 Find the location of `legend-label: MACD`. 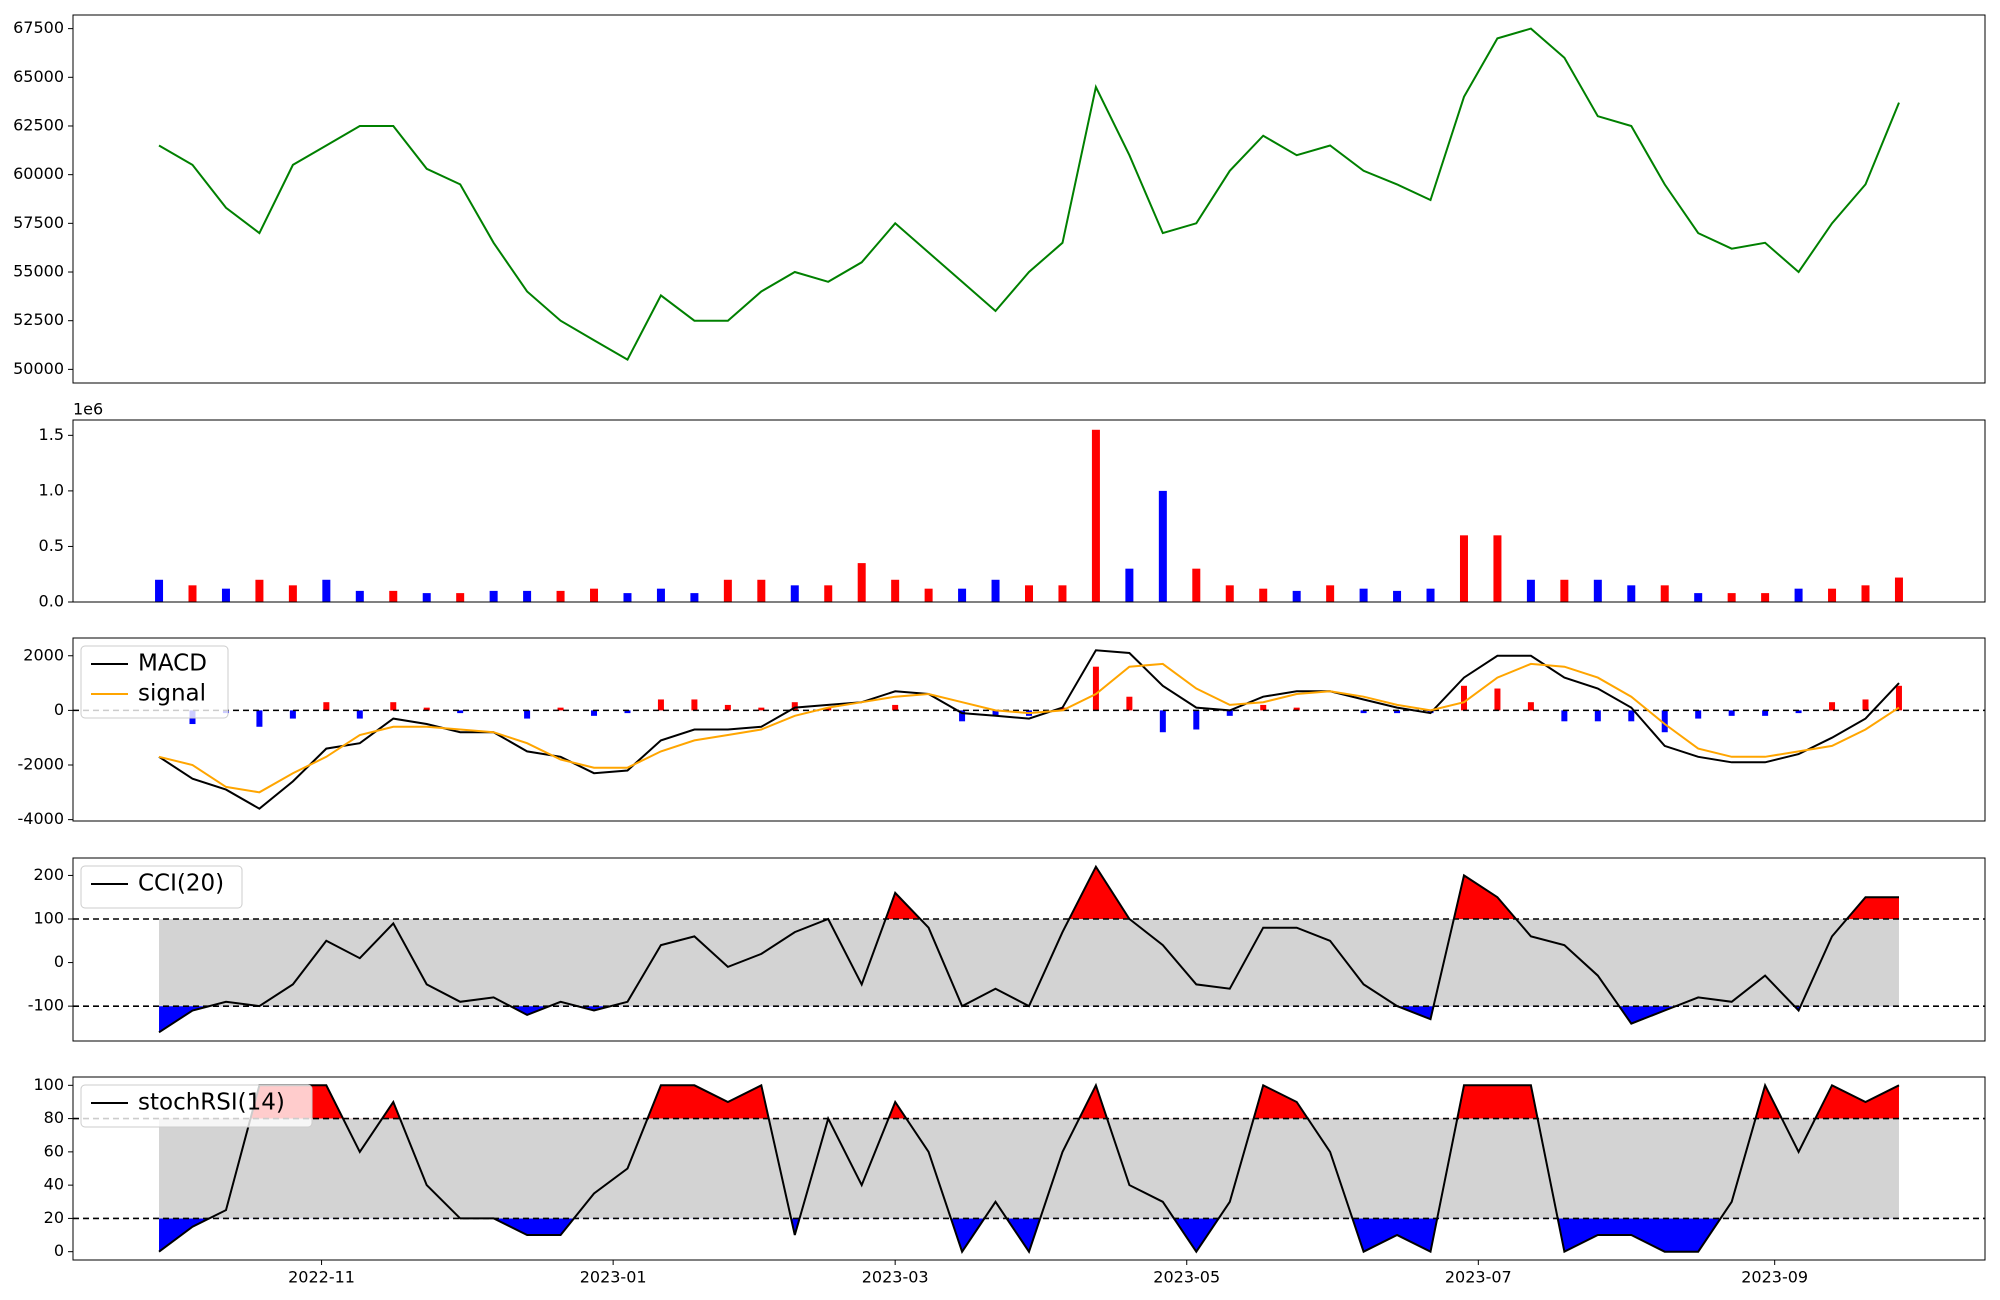

legend-label: MACD is located at coordinates (172, 664).